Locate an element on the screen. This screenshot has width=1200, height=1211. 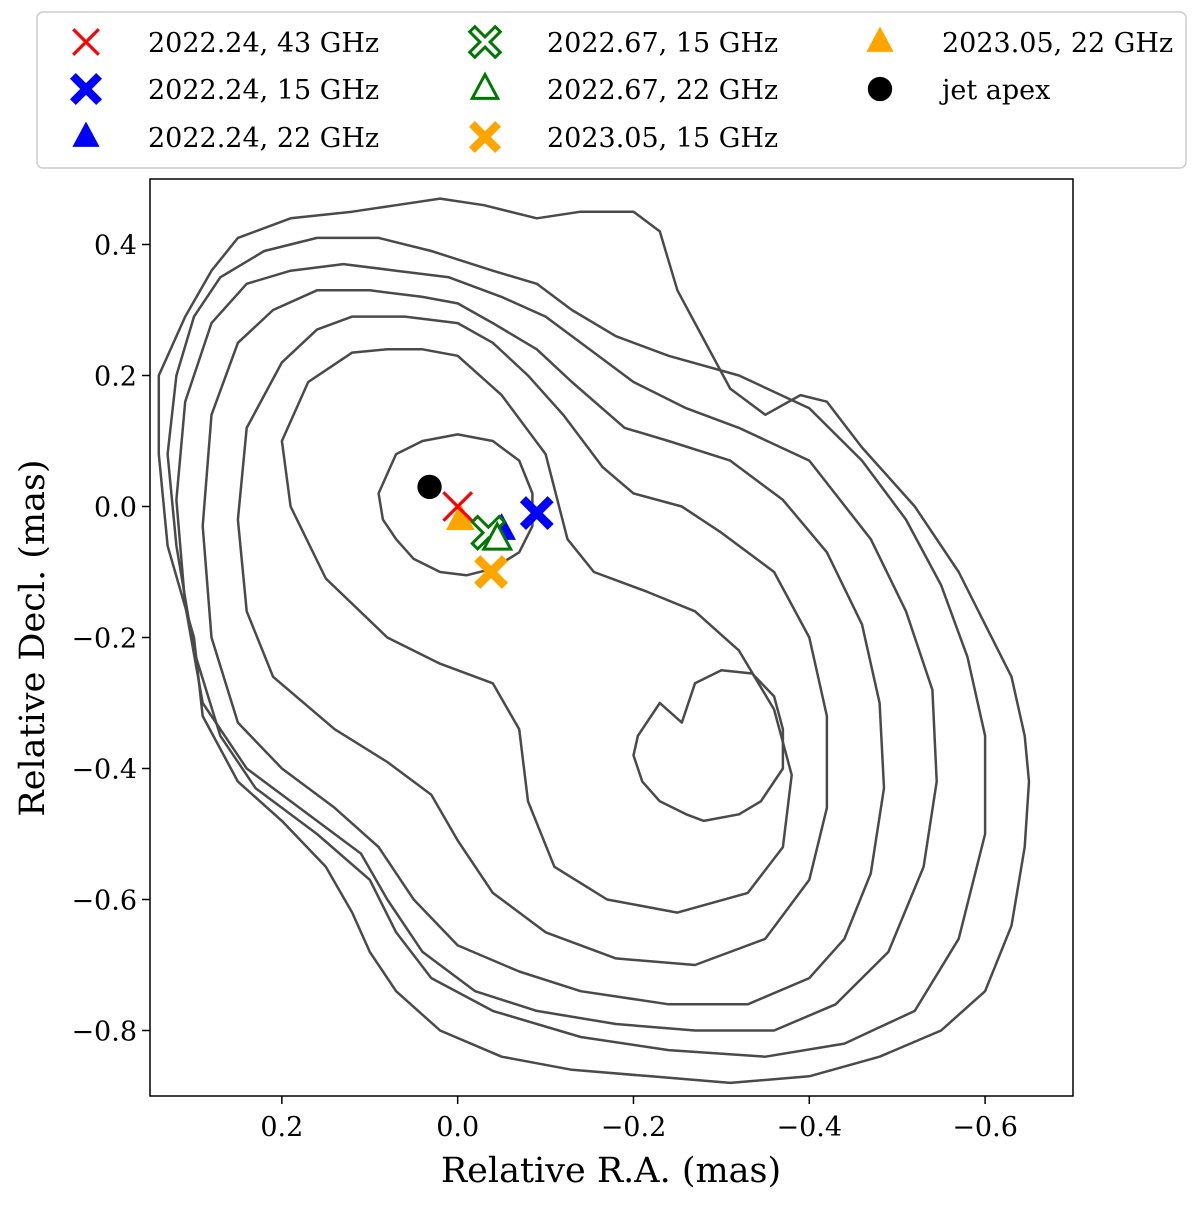
x-tick-label: −0.4 is located at coordinates (810, 1127).